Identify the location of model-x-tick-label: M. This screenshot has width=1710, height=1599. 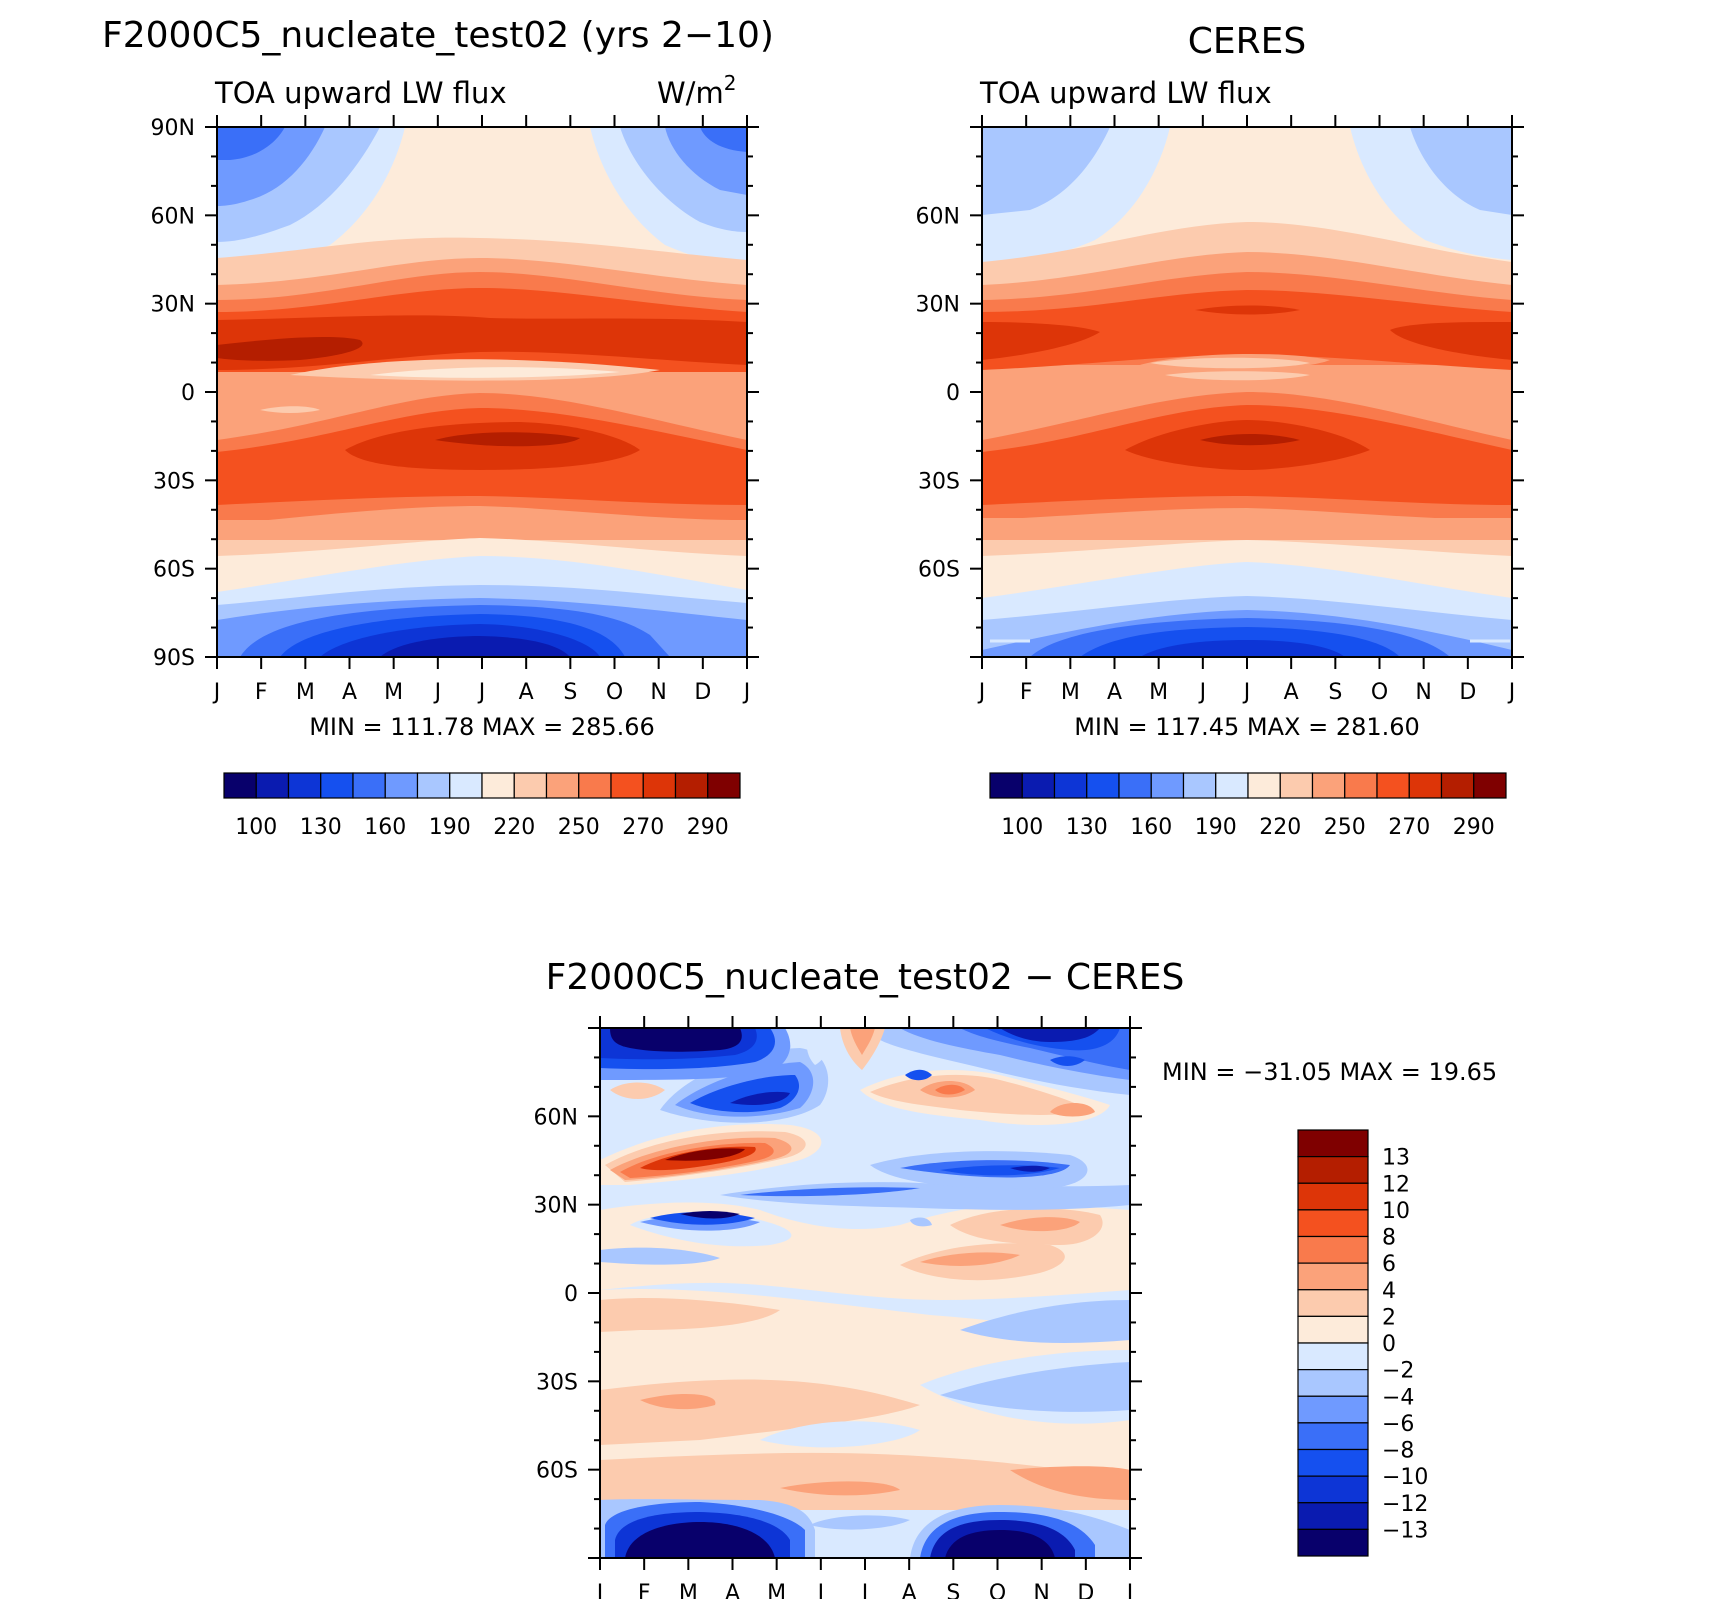
(393, 692).